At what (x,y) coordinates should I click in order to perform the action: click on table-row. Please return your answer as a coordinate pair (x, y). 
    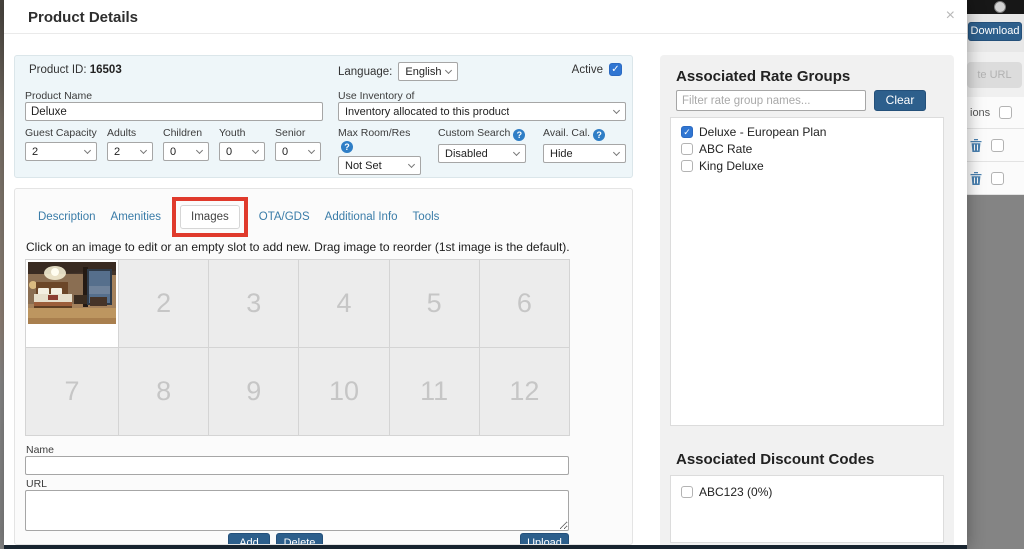
    Looking at the image, I should click on (995, 178).